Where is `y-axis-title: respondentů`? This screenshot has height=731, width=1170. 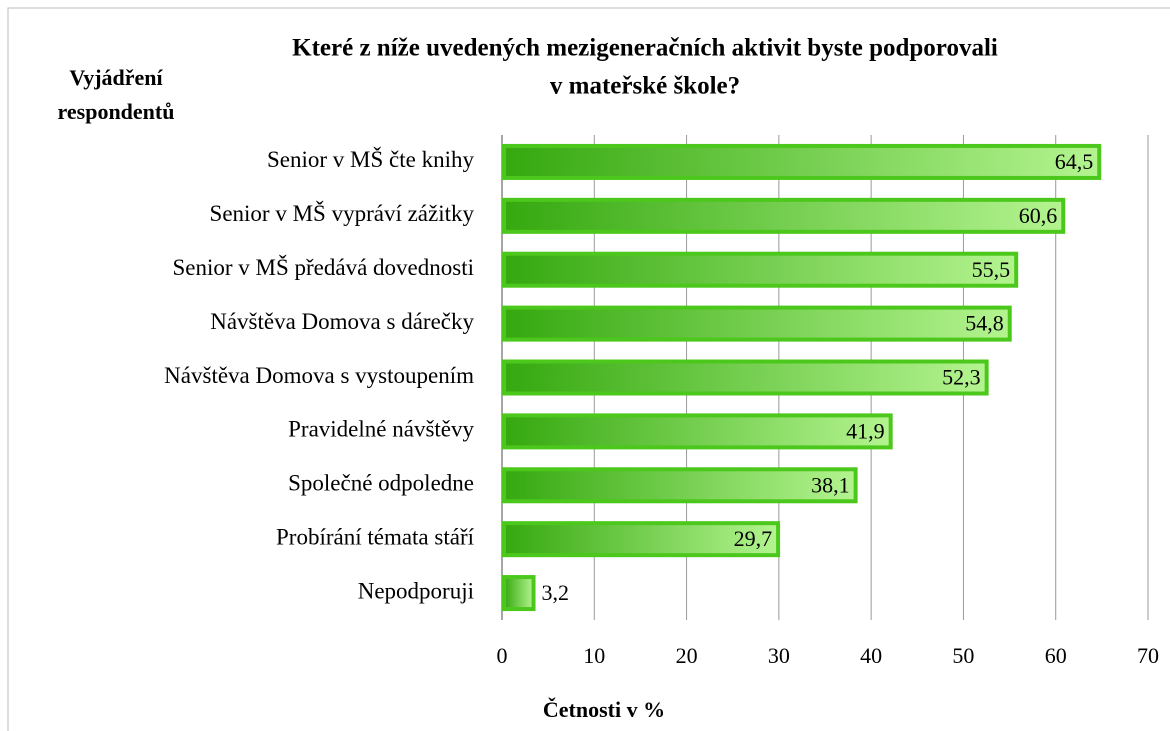 y-axis-title: respondentů is located at coordinates (116, 111).